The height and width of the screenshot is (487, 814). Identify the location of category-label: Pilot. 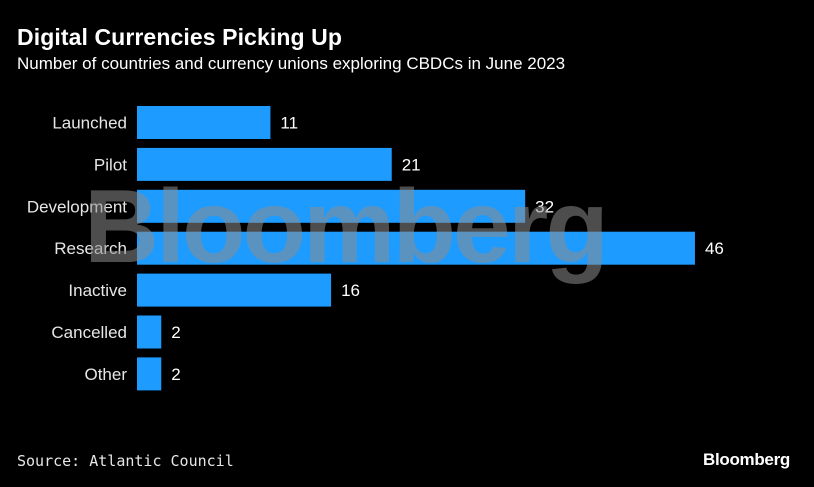
(110, 164).